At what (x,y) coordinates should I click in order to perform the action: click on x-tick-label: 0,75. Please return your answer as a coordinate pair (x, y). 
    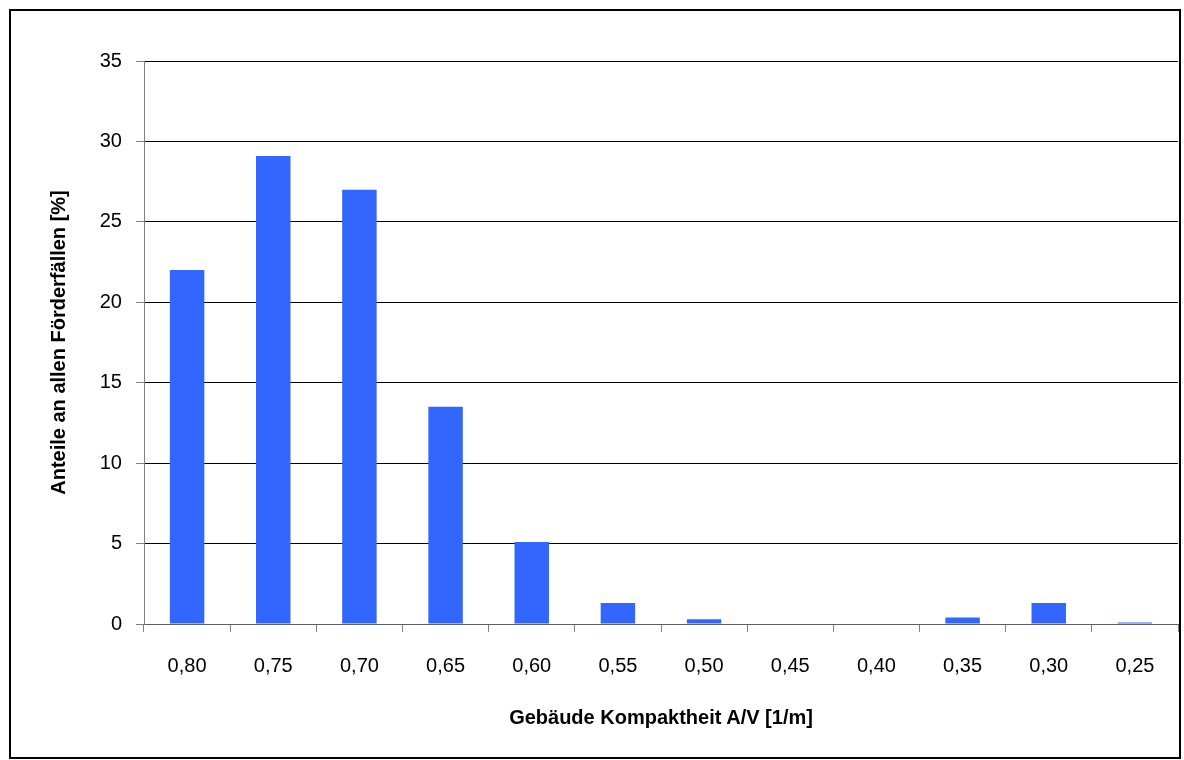
    Looking at the image, I should click on (273, 664).